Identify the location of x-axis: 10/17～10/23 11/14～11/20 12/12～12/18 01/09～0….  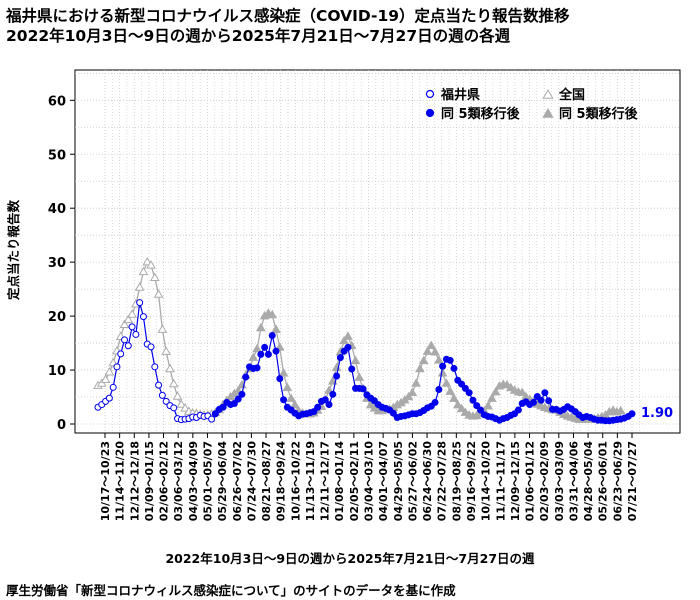
(369, 477).